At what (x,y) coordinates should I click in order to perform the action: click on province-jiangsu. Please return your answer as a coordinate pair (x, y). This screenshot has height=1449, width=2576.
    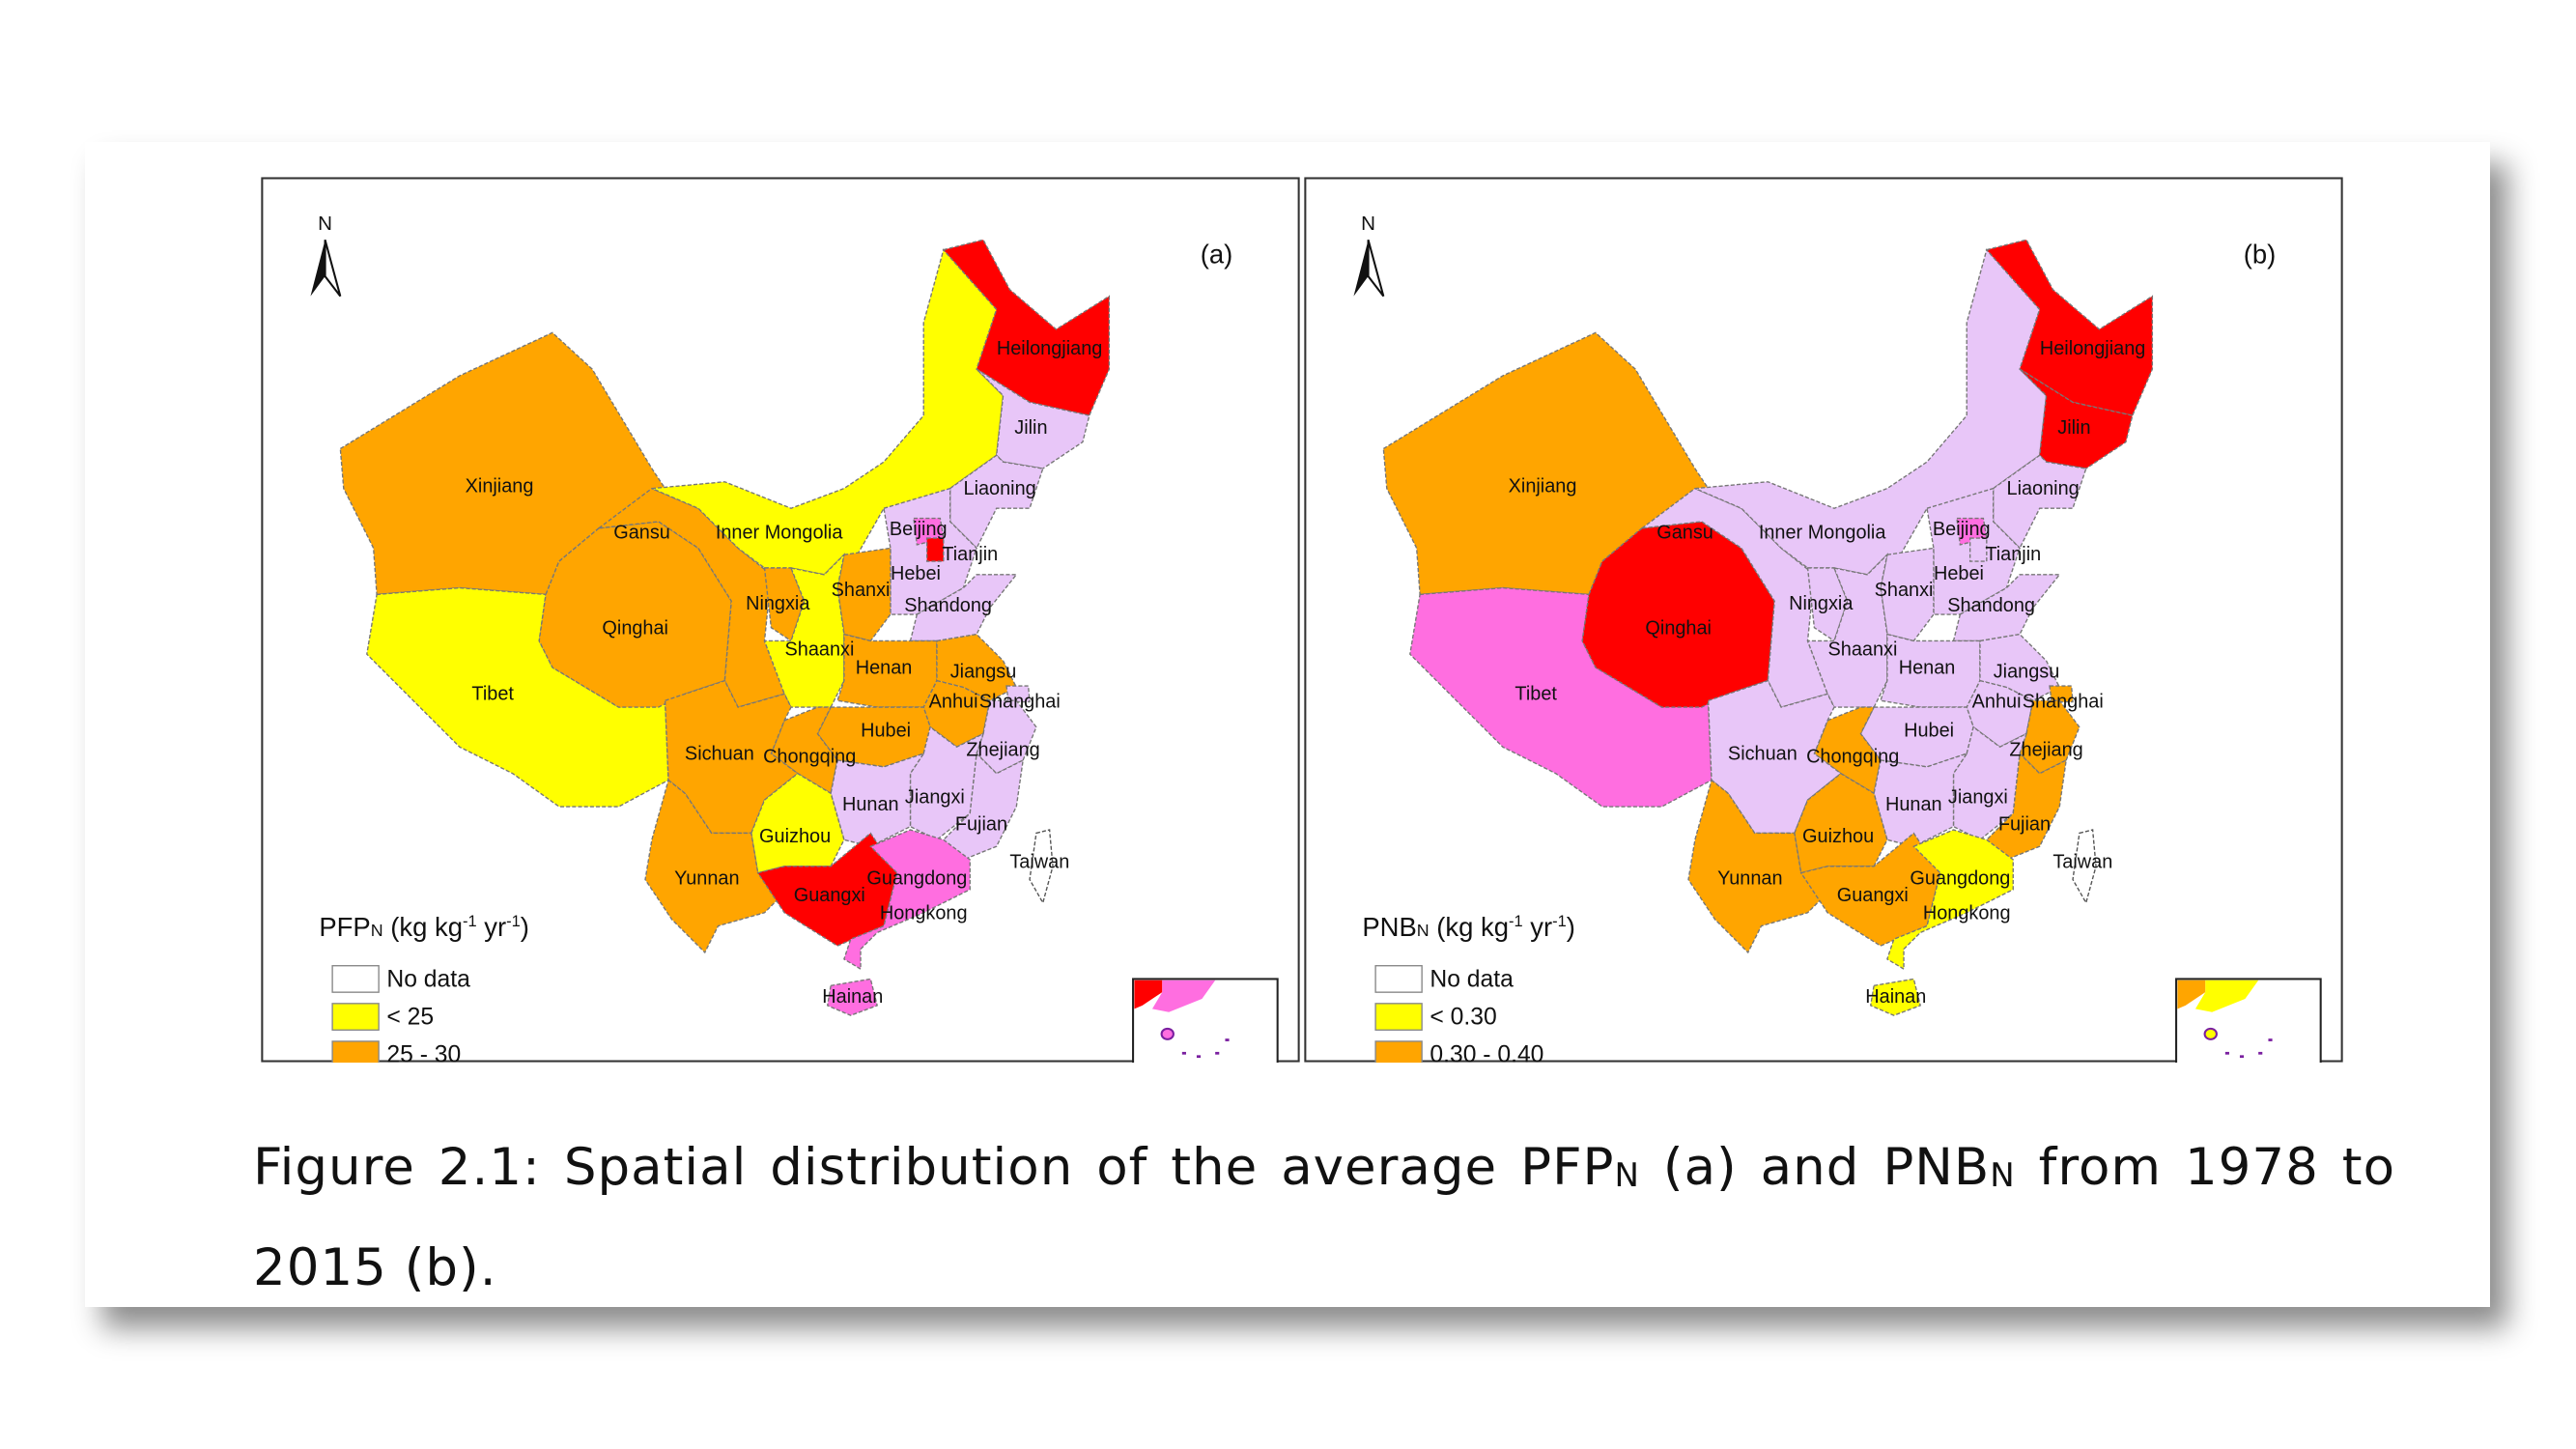
    Looking at the image, I should click on (2020, 667).